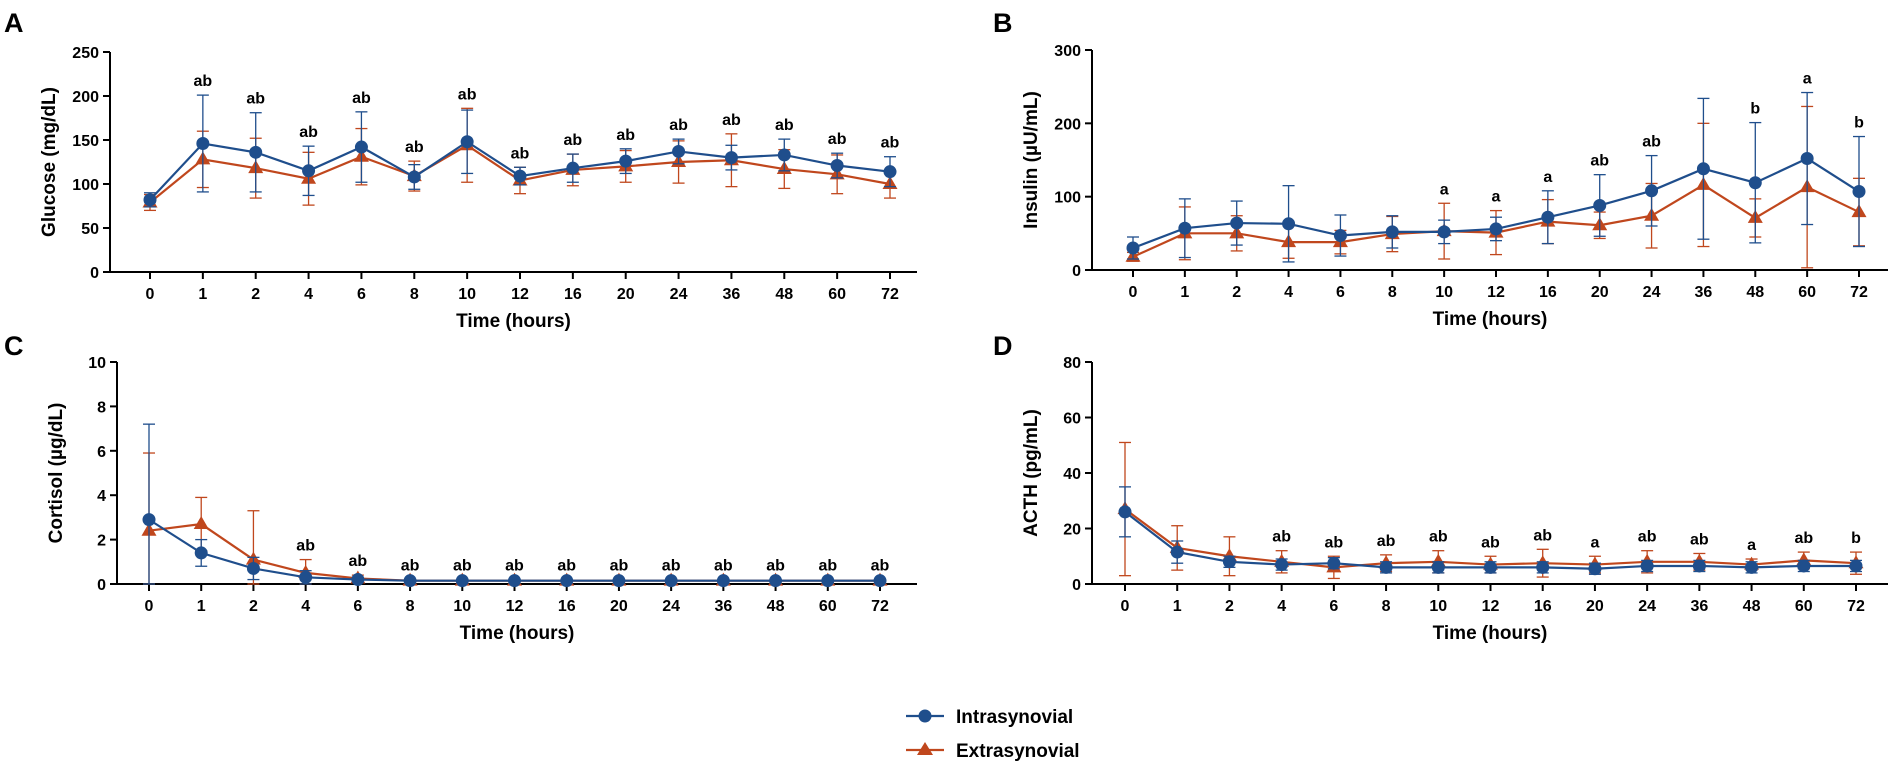 This screenshot has width=1901, height=773. What do you see at coordinates (880, 606) in the screenshot?
I see `panel-c-x-tick-label: 72` at bounding box center [880, 606].